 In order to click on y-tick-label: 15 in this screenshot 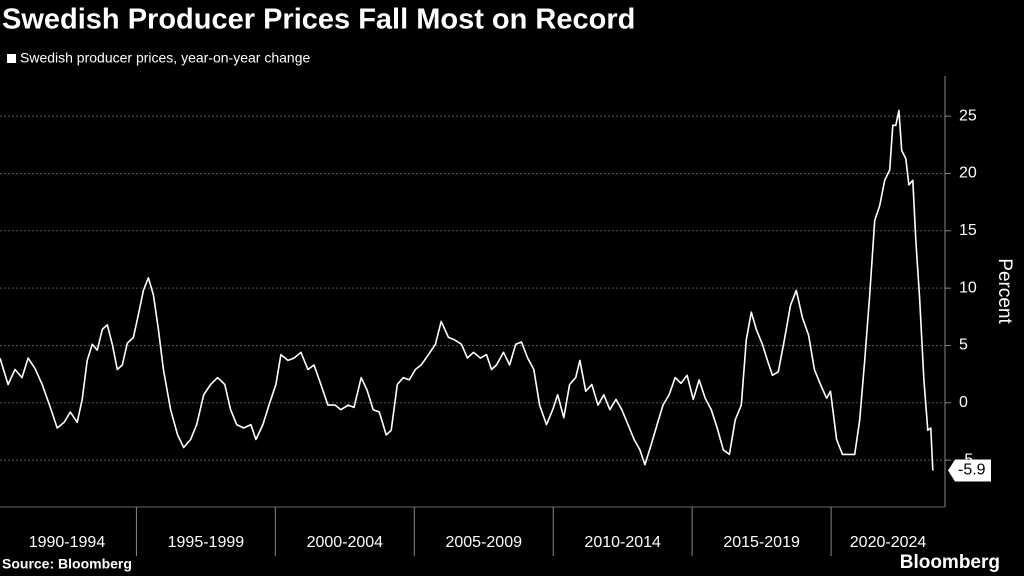, I will do `click(968, 230)`.